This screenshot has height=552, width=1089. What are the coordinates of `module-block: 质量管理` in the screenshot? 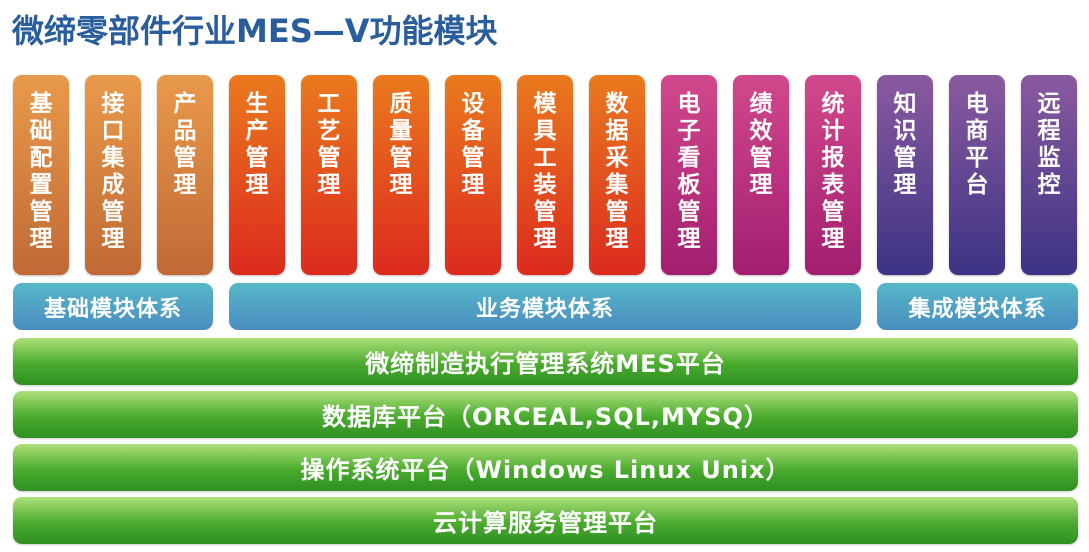 It's located at (401, 175).